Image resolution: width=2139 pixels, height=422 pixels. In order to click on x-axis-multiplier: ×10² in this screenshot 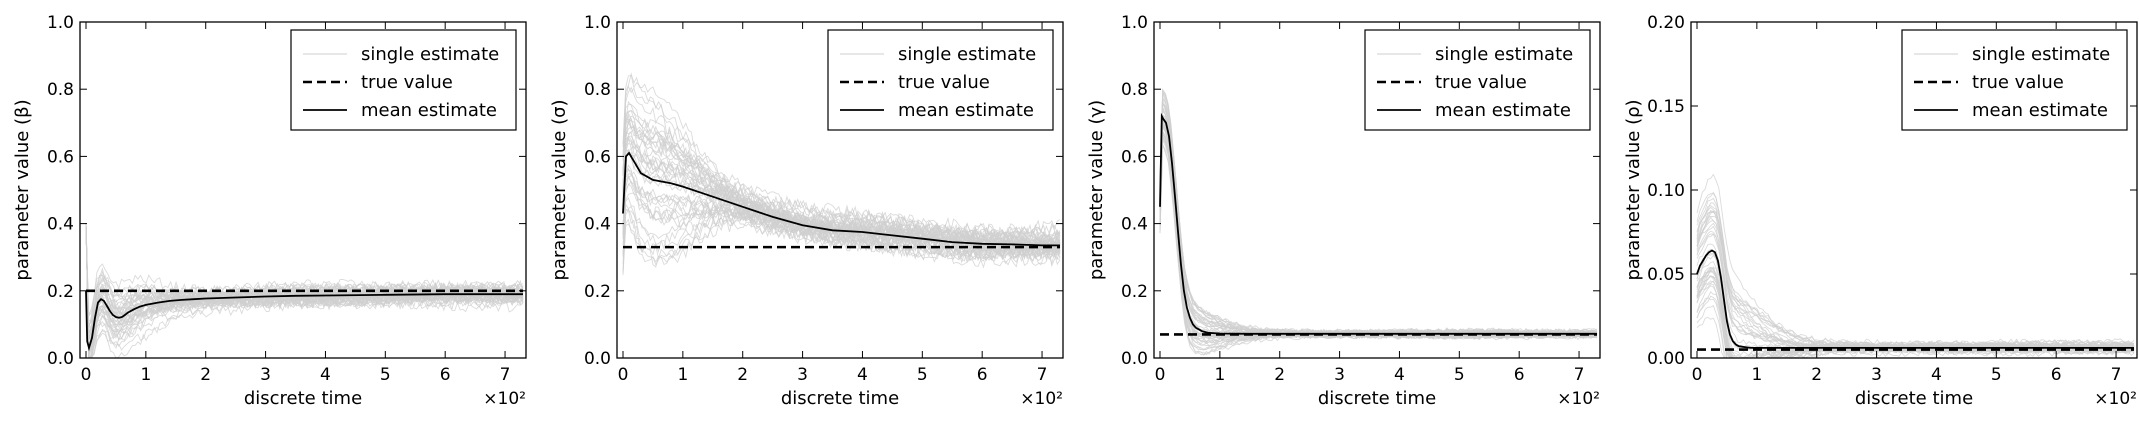, I will do `click(504, 399)`.